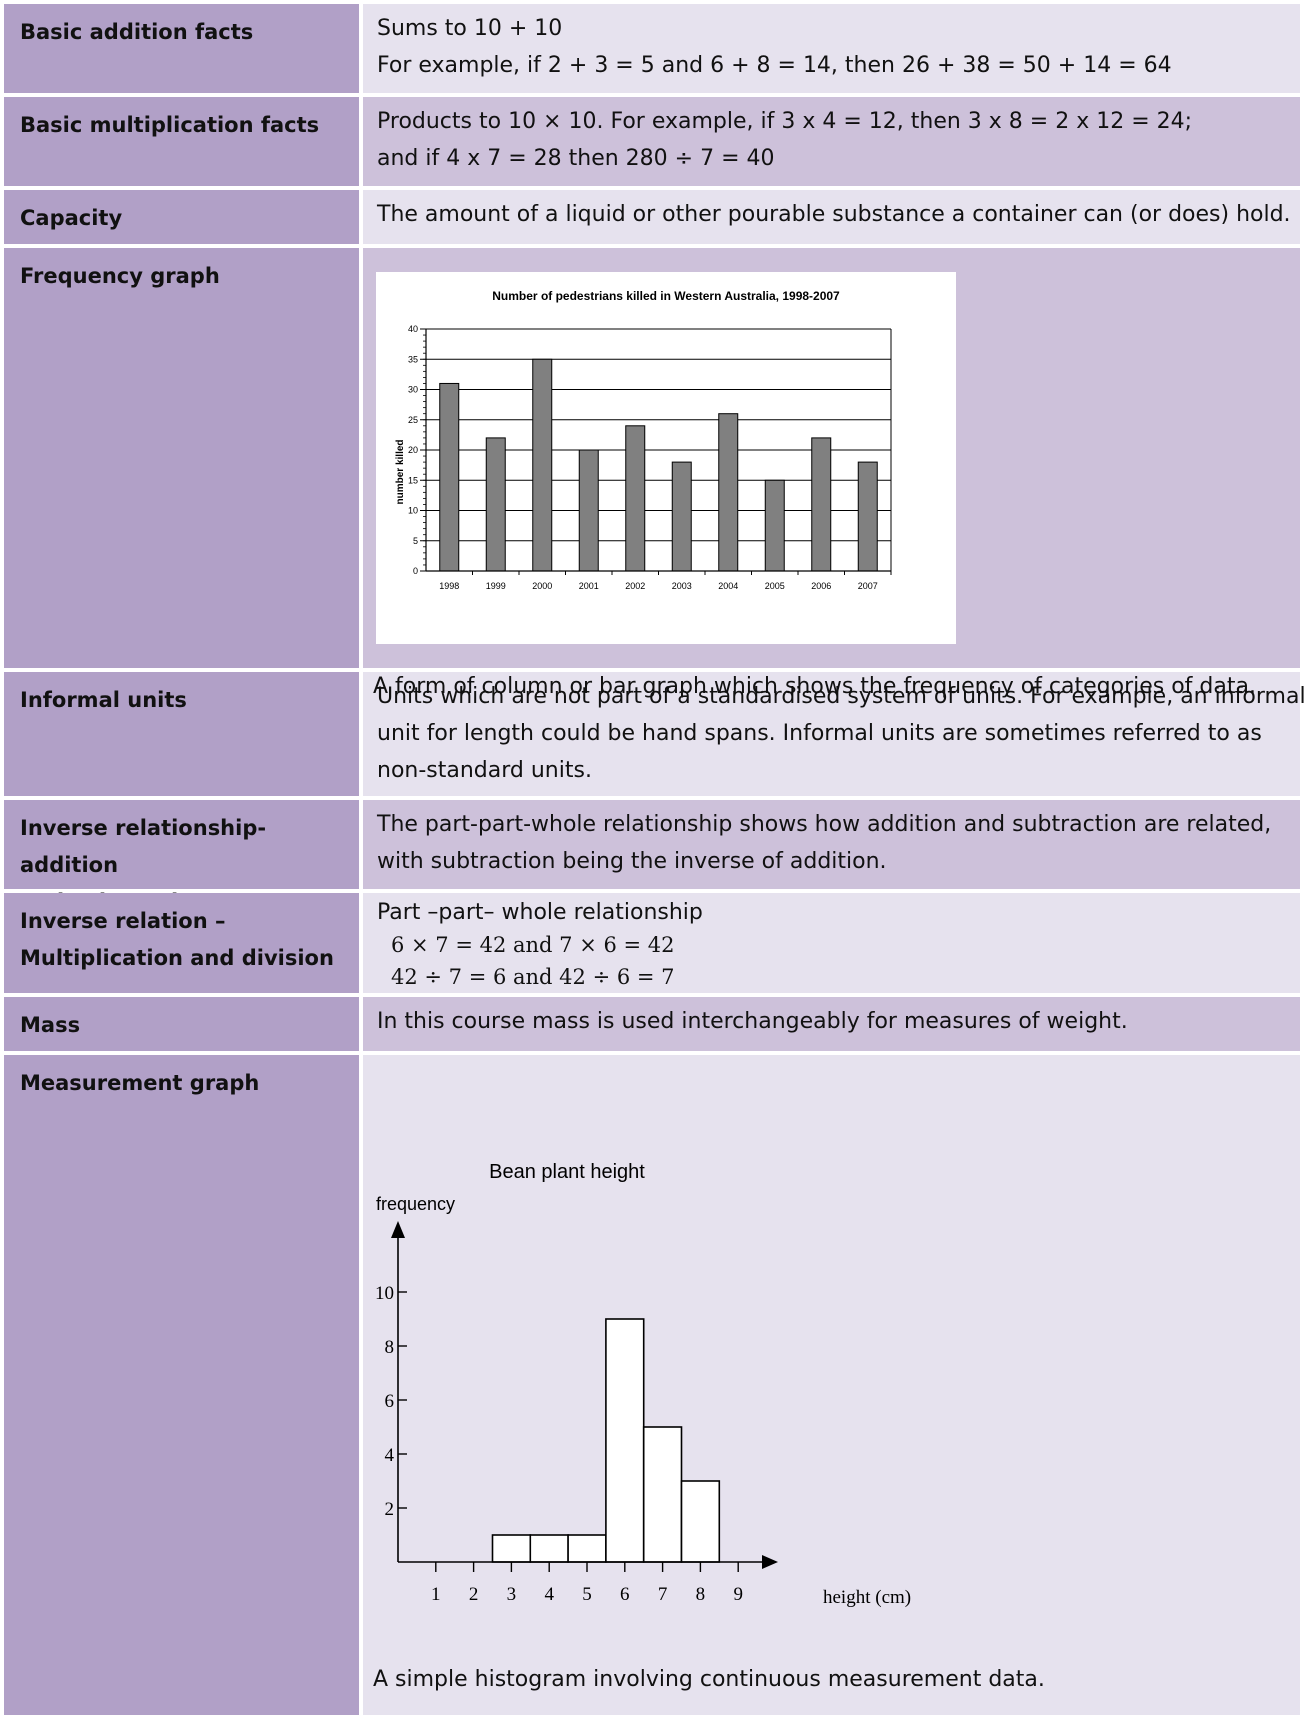 This screenshot has height=1715, width=1304. What do you see at coordinates (123, 921) in the screenshot?
I see `term-label: Inverse relation –` at bounding box center [123, 921].